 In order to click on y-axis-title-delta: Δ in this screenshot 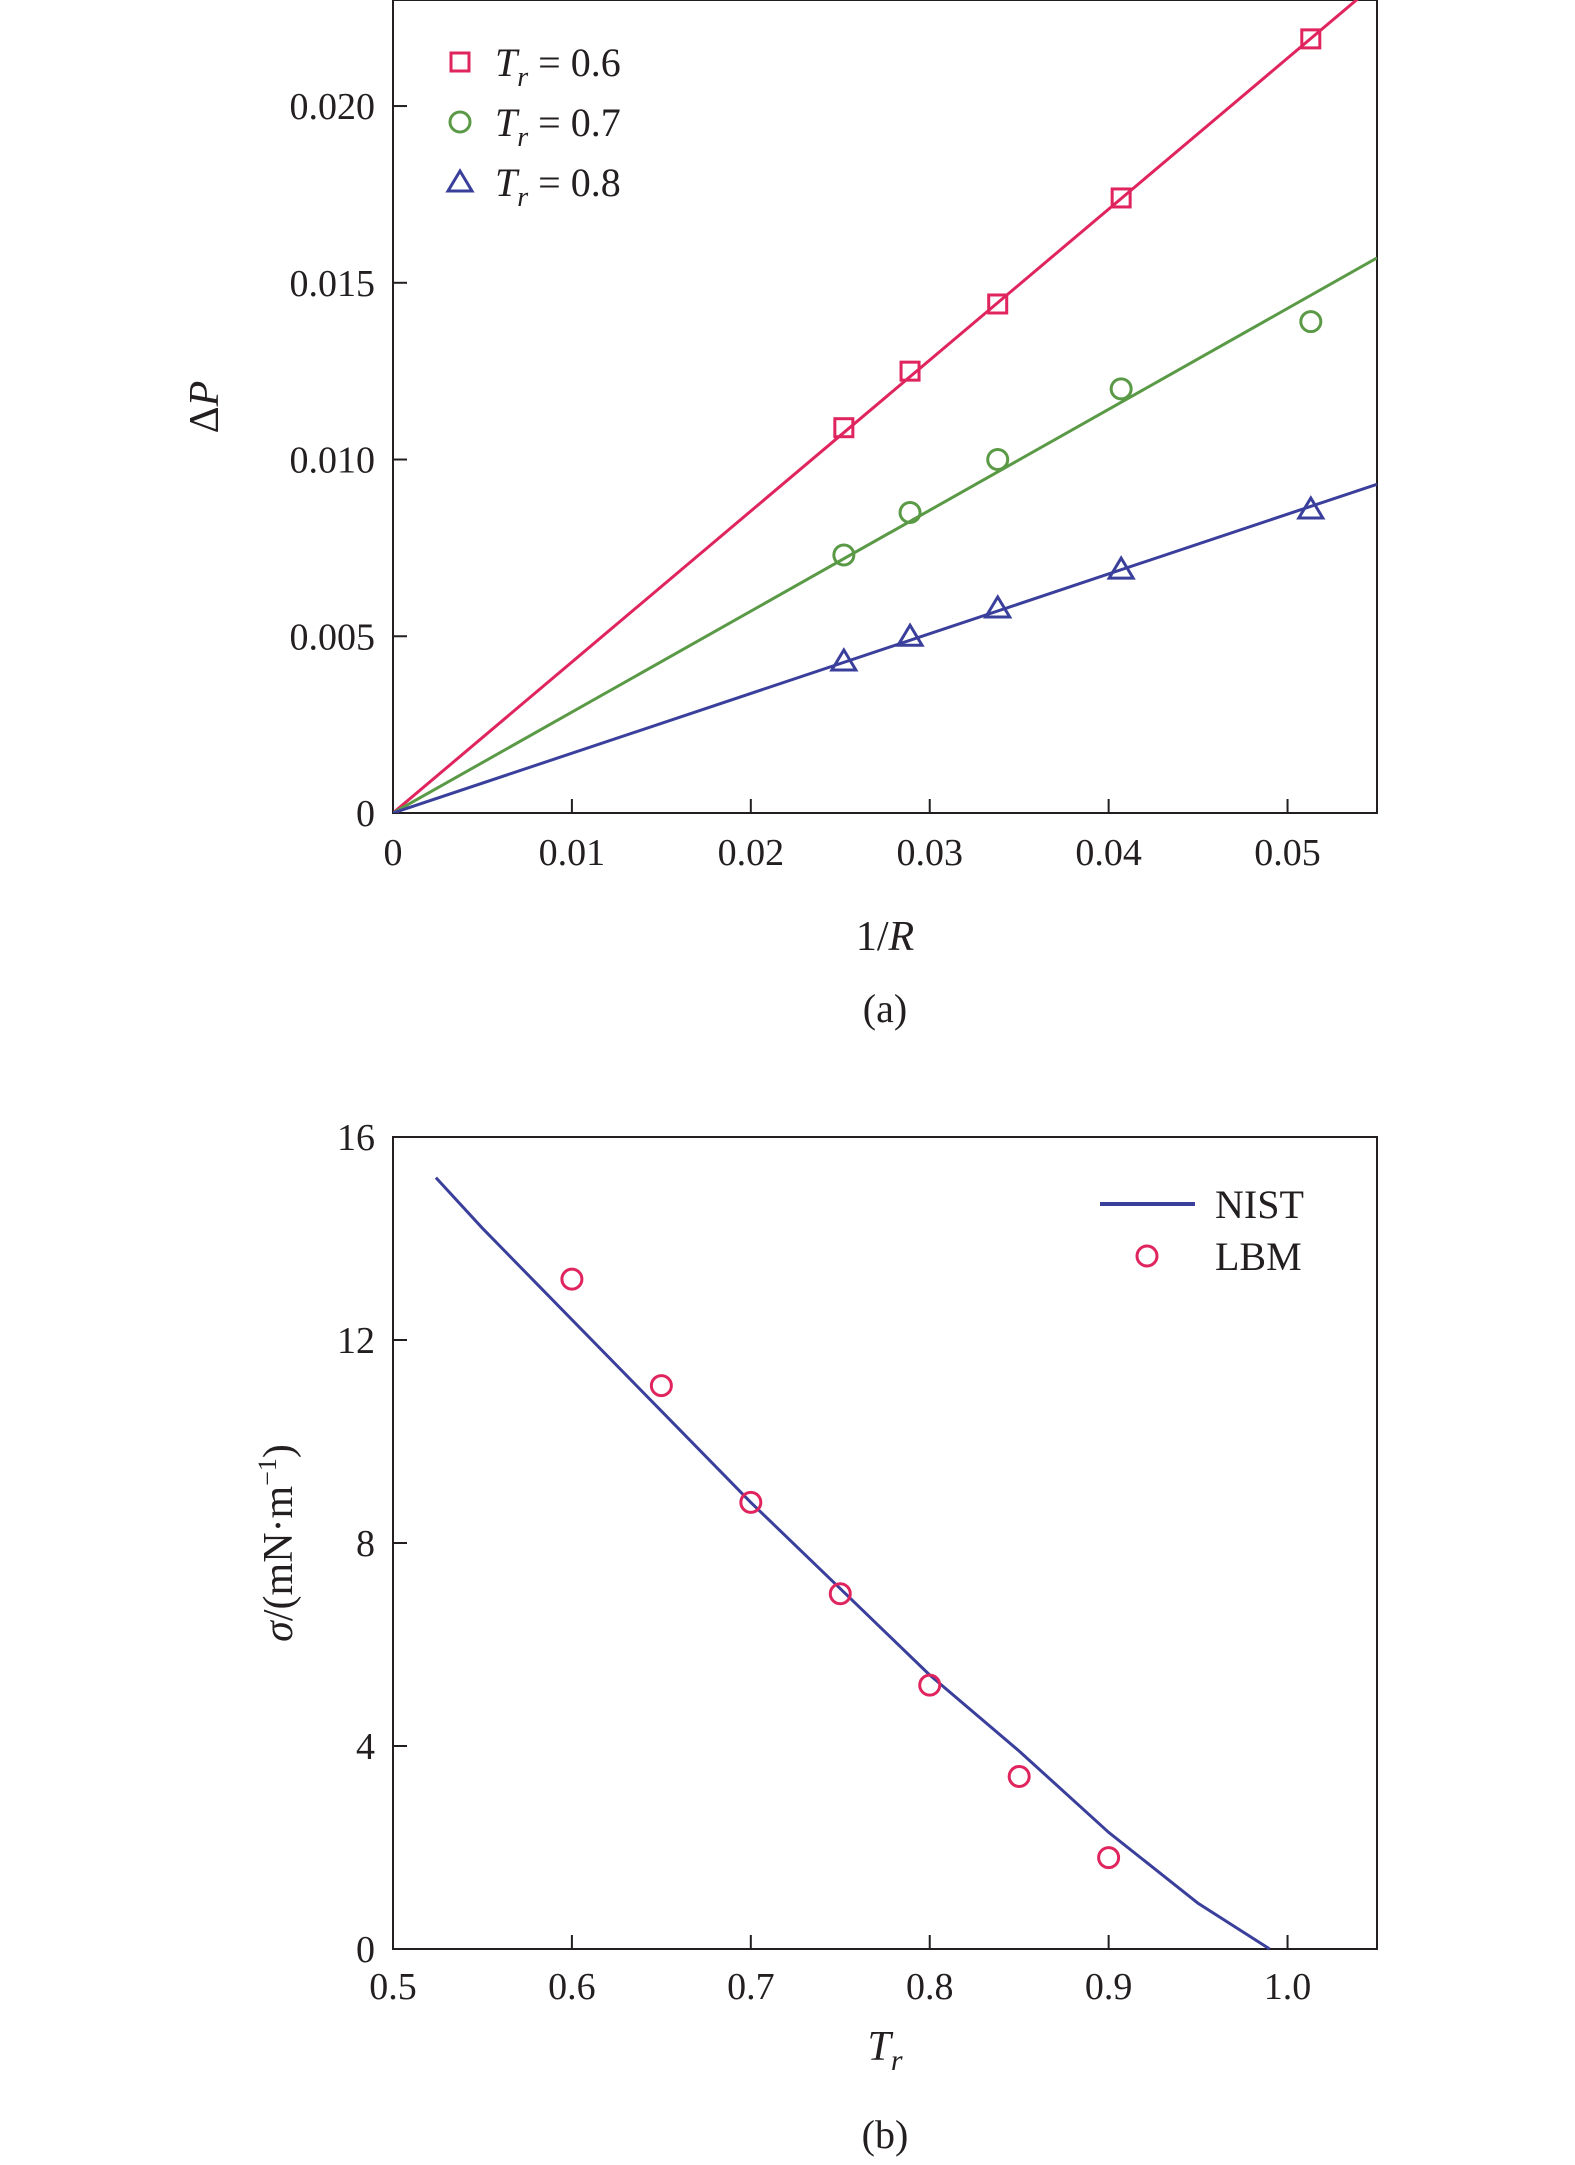, I will do `click(205, 419)`.